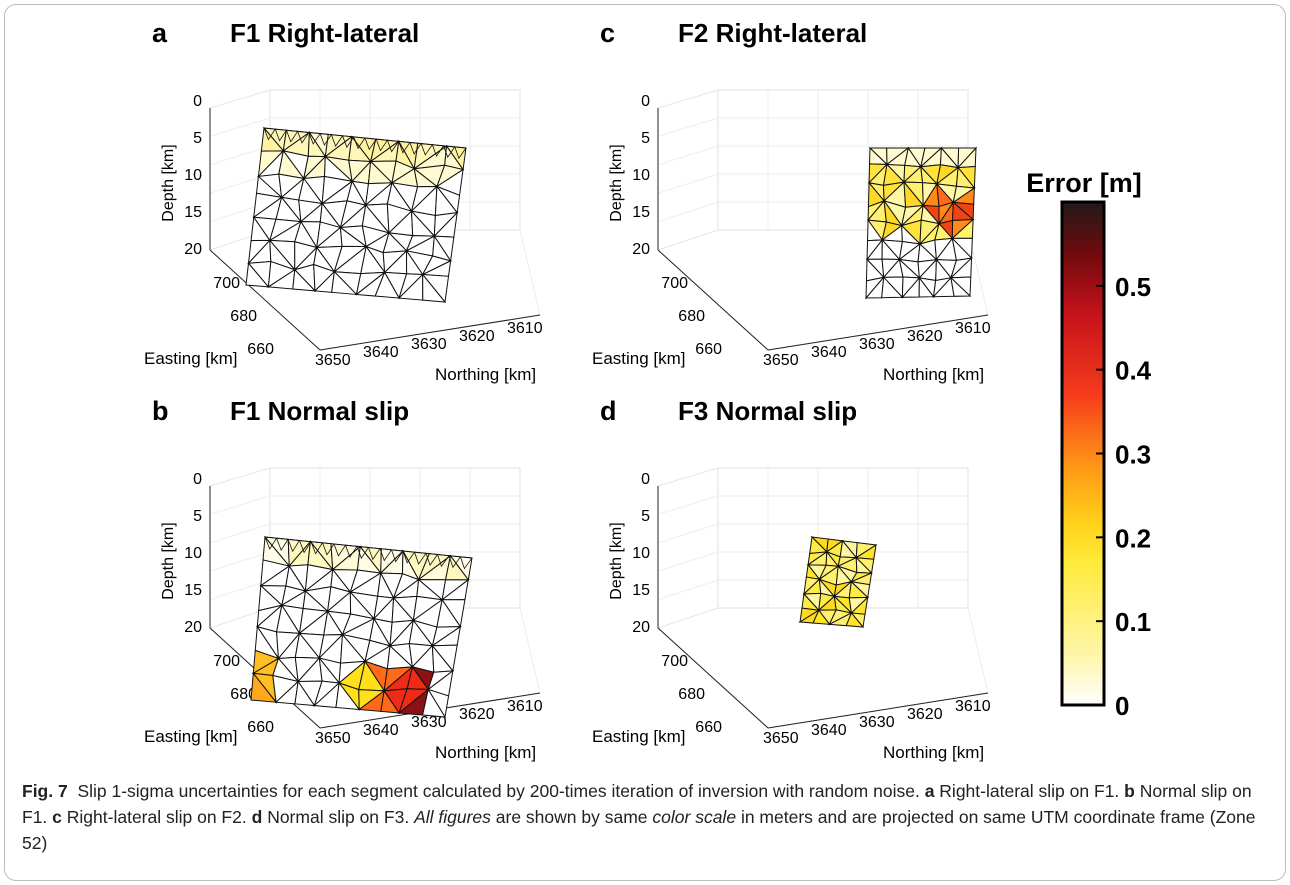  I want to click on caption-d-text: Normal slip on F3., so click(338, 817).